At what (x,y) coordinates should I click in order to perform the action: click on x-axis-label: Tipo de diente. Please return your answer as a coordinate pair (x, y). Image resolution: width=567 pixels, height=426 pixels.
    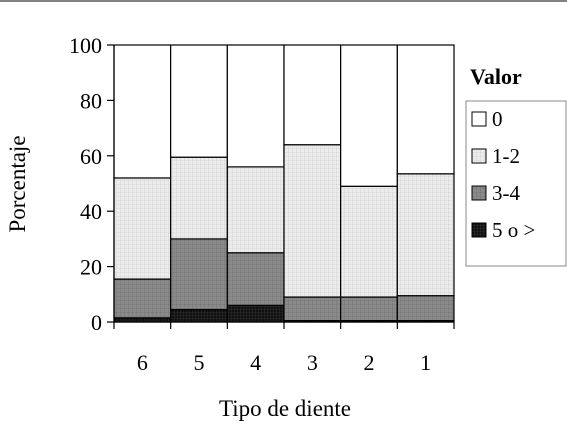
    Looking at the image, I should click on (285, 408).